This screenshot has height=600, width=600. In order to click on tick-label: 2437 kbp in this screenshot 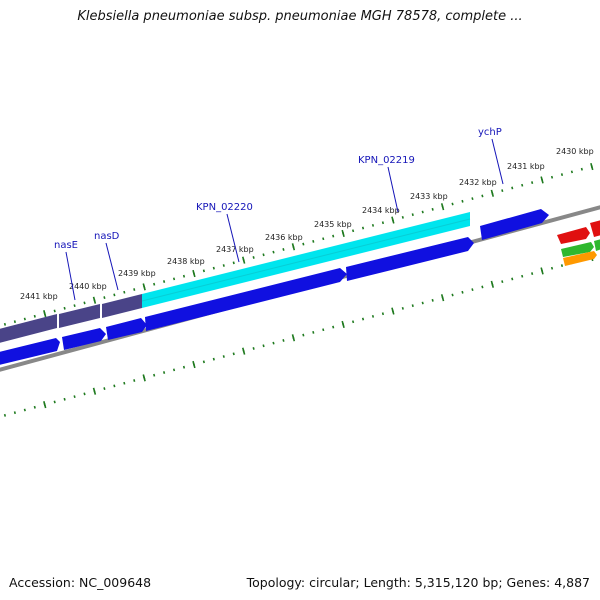, I will do `click(235, 249)`.